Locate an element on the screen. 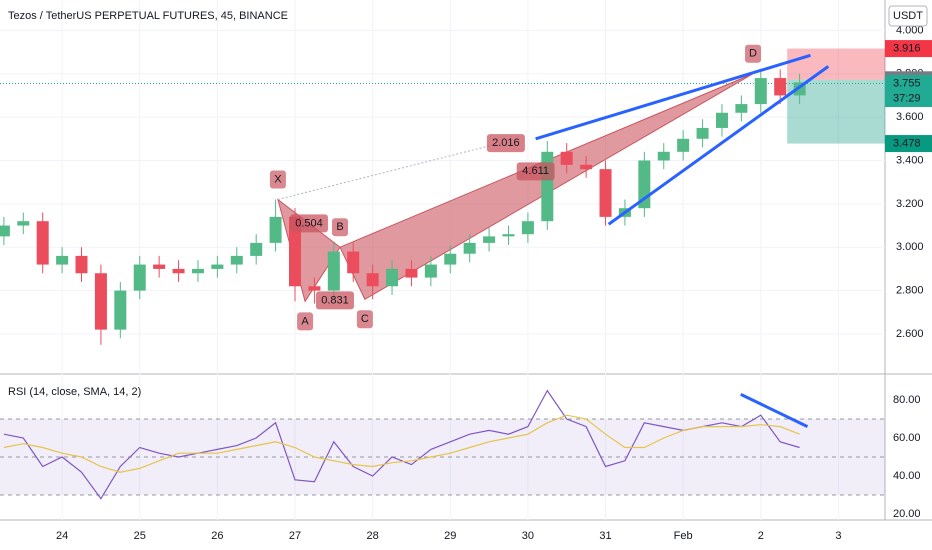 This screenshot has height=550, width=932. price-label: 3.916 is located at coordinates (907, 48).